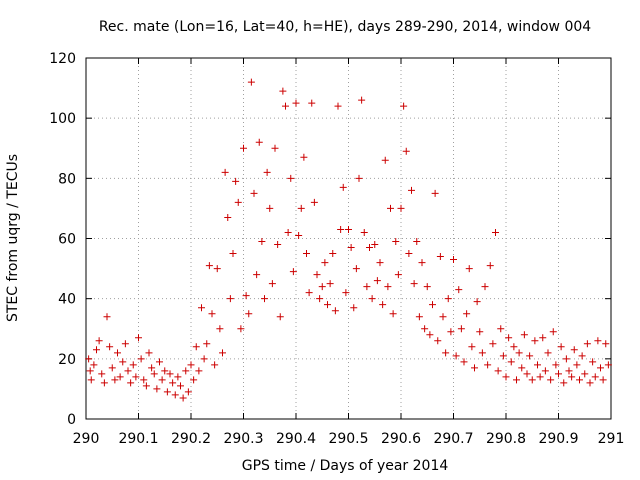  I want to click on x-axis-label: GPS time / Days of year 2014, so click(345, 466).